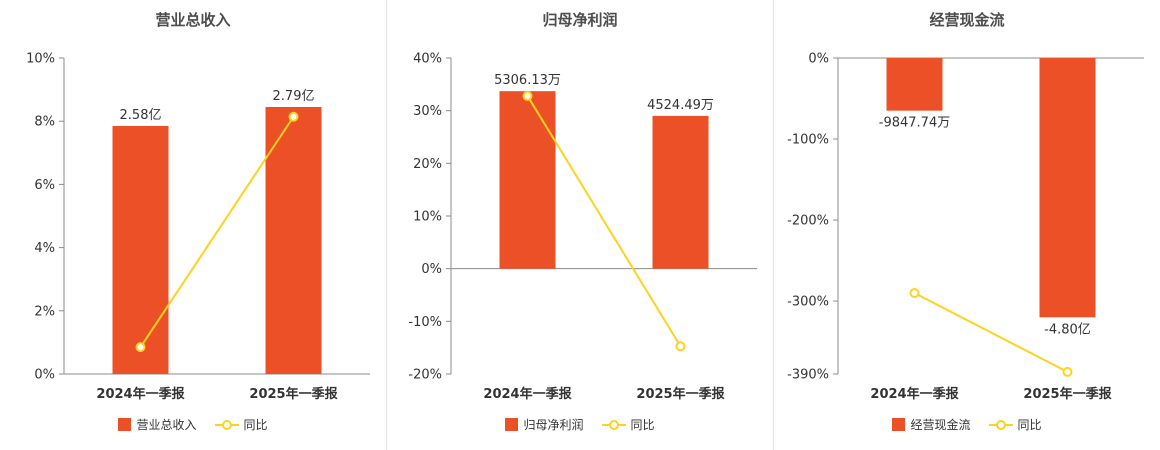 This screenshot has width=1160, height=450. I want to click on legend-revenue: 营业总收入 同比, so click(193, 424).